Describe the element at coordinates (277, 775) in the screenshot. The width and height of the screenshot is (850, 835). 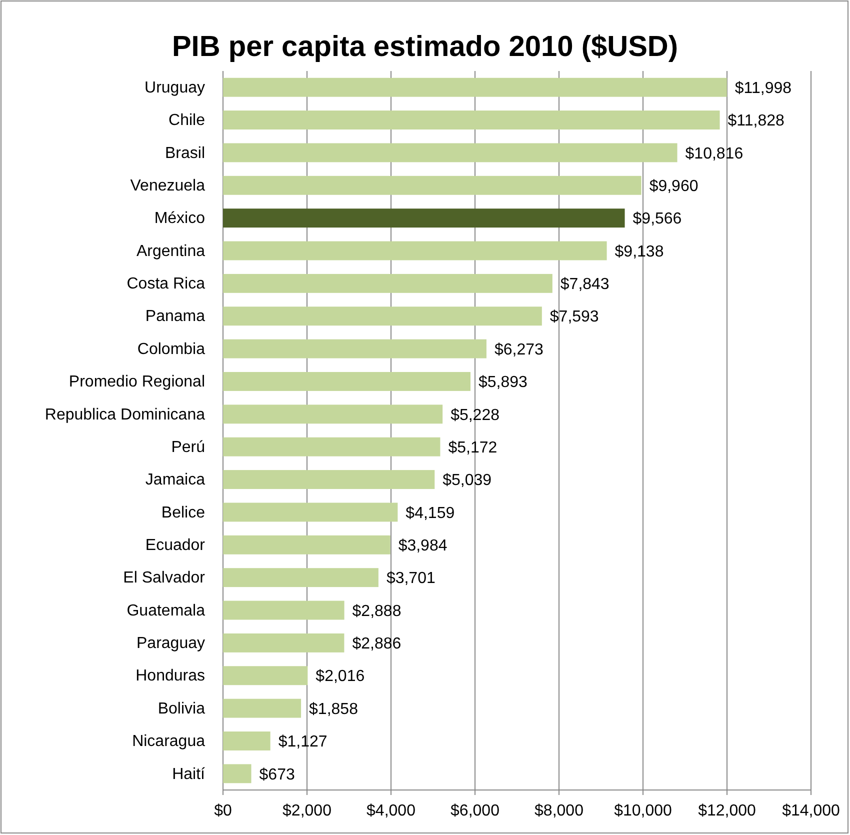
I see `data-label: $673` at that location.